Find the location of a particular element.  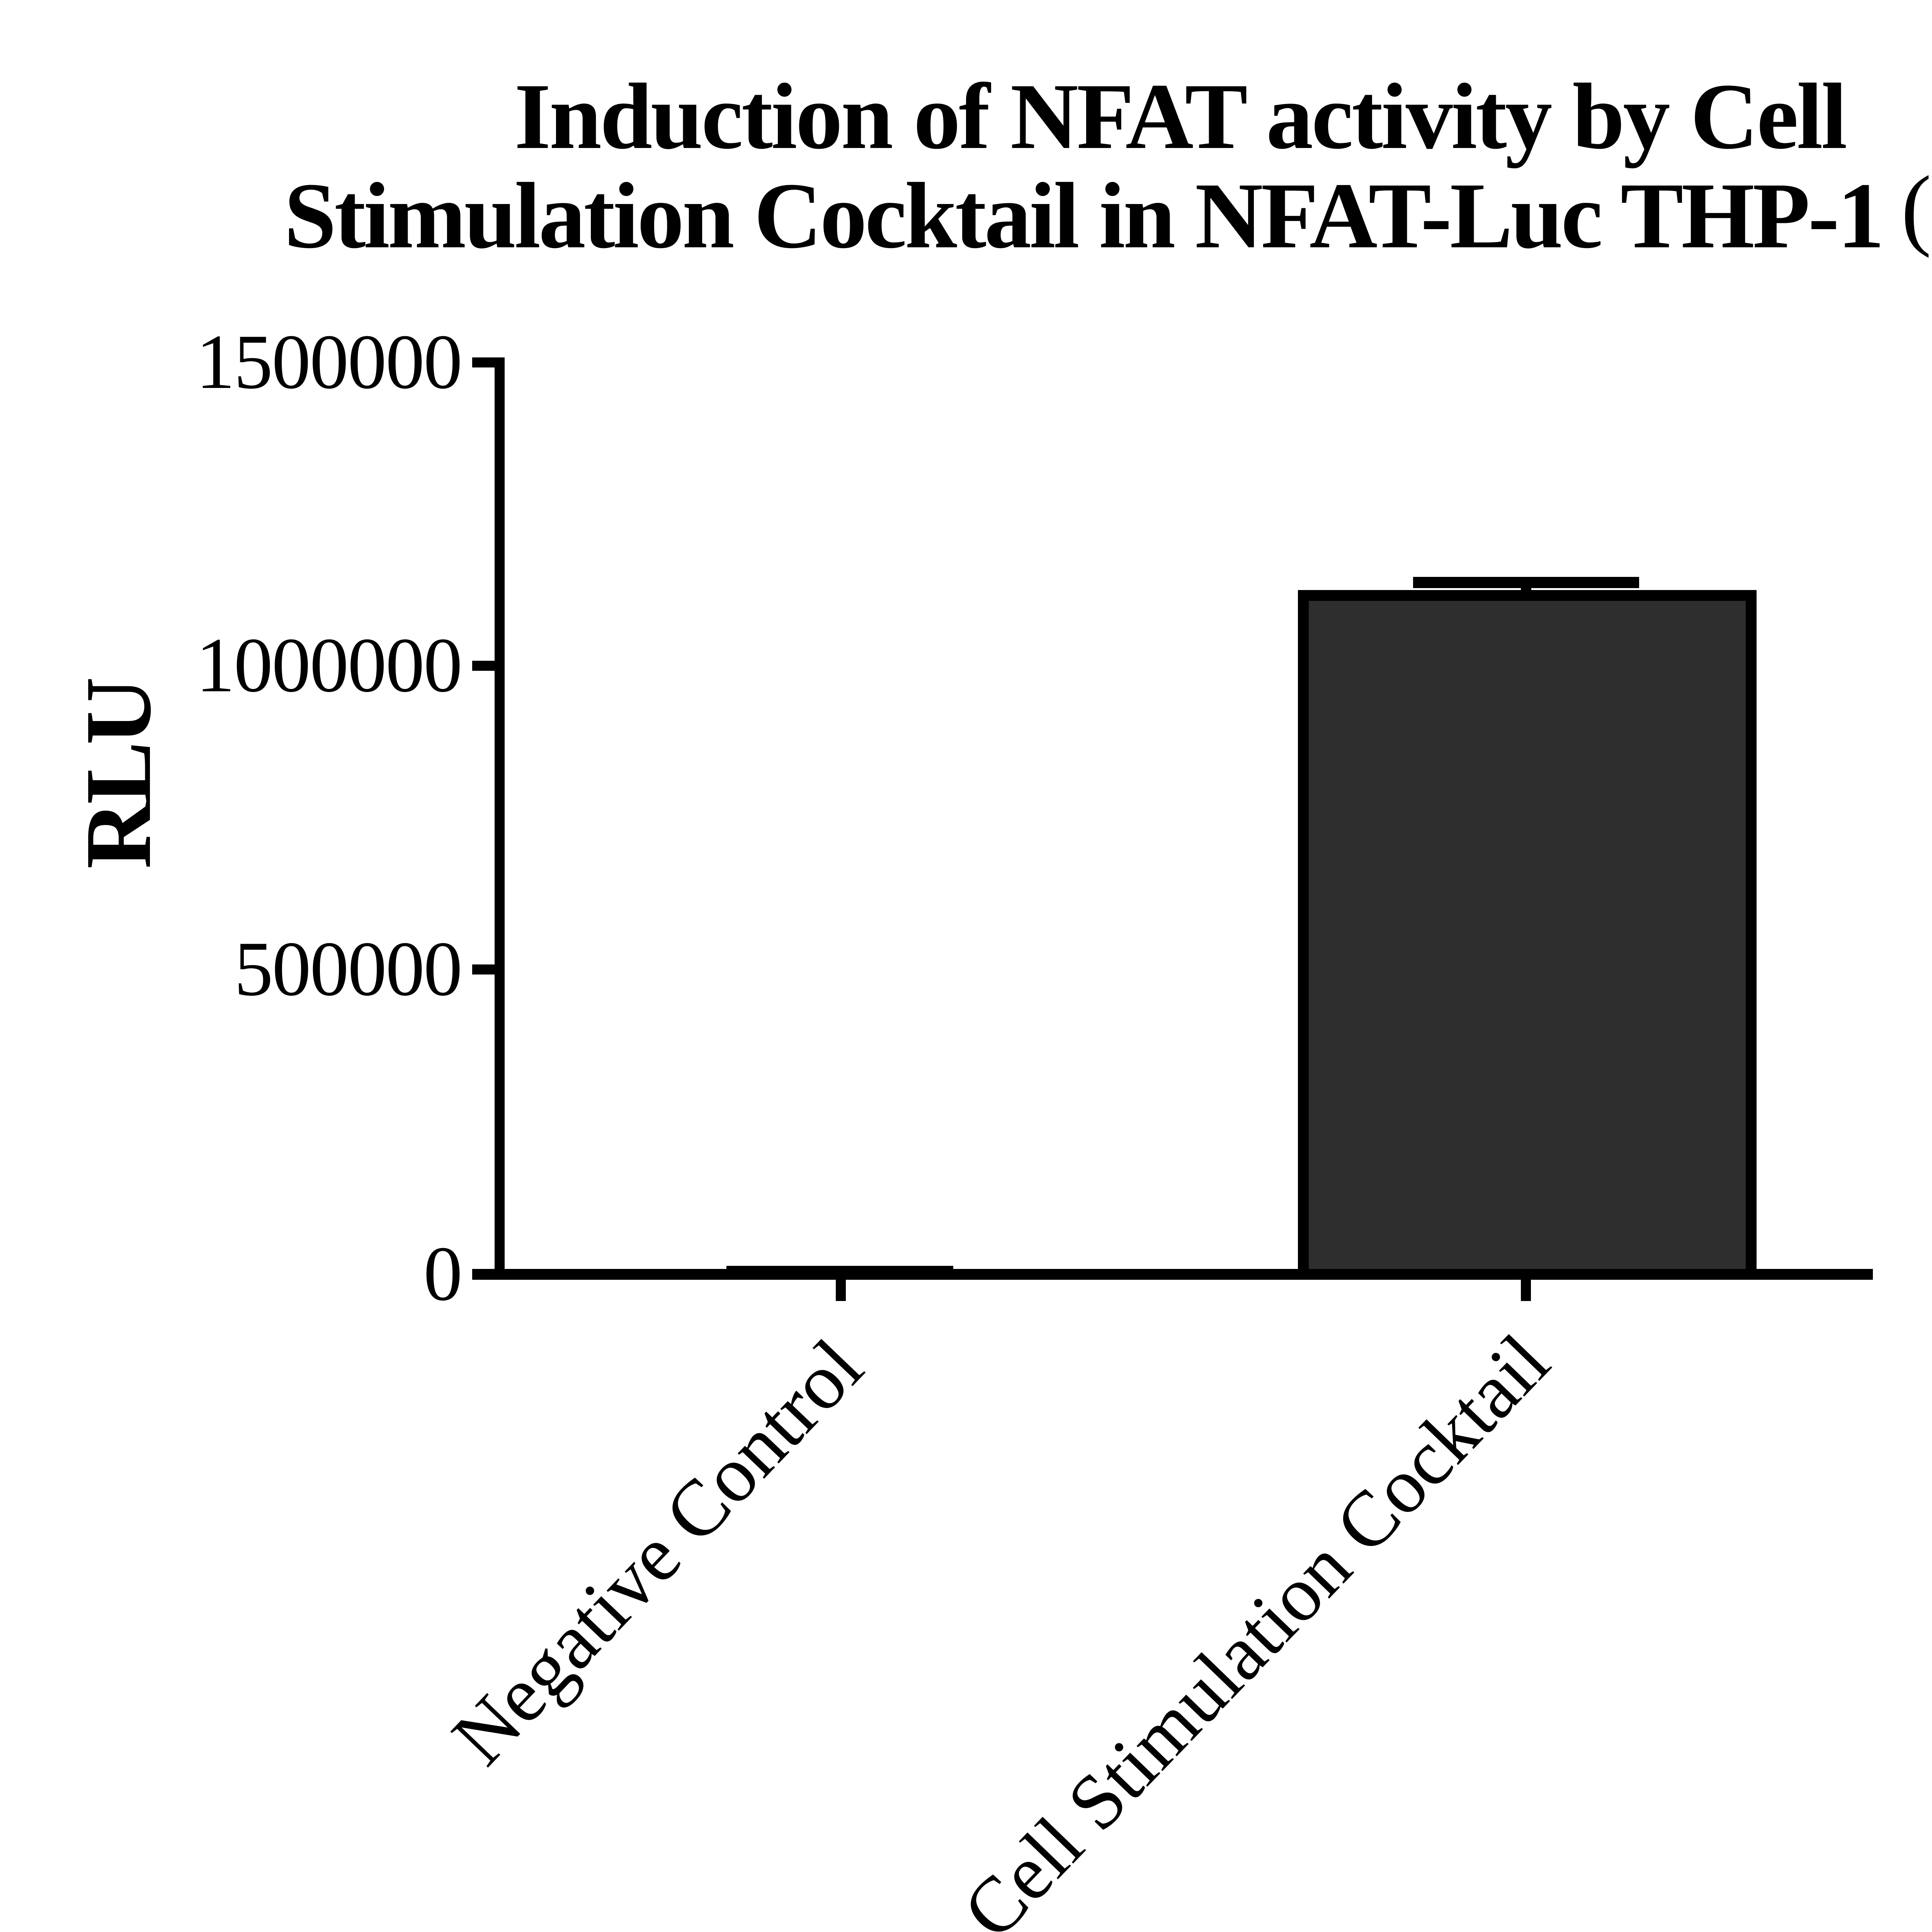

svg-text: 1500000 is located at coordinates (330, 362).